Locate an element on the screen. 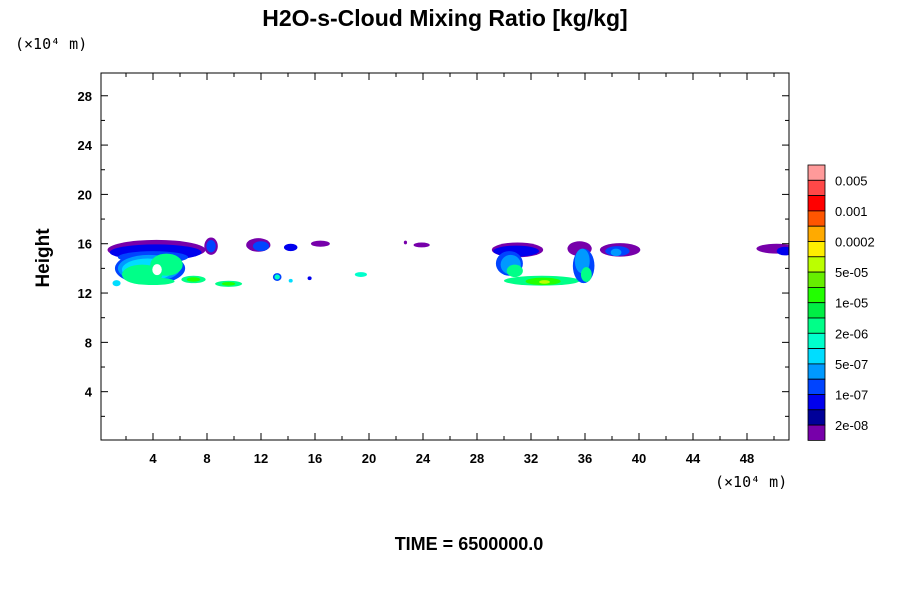  colorbar-label: 2e-08 is located at coordinates (851, 425).